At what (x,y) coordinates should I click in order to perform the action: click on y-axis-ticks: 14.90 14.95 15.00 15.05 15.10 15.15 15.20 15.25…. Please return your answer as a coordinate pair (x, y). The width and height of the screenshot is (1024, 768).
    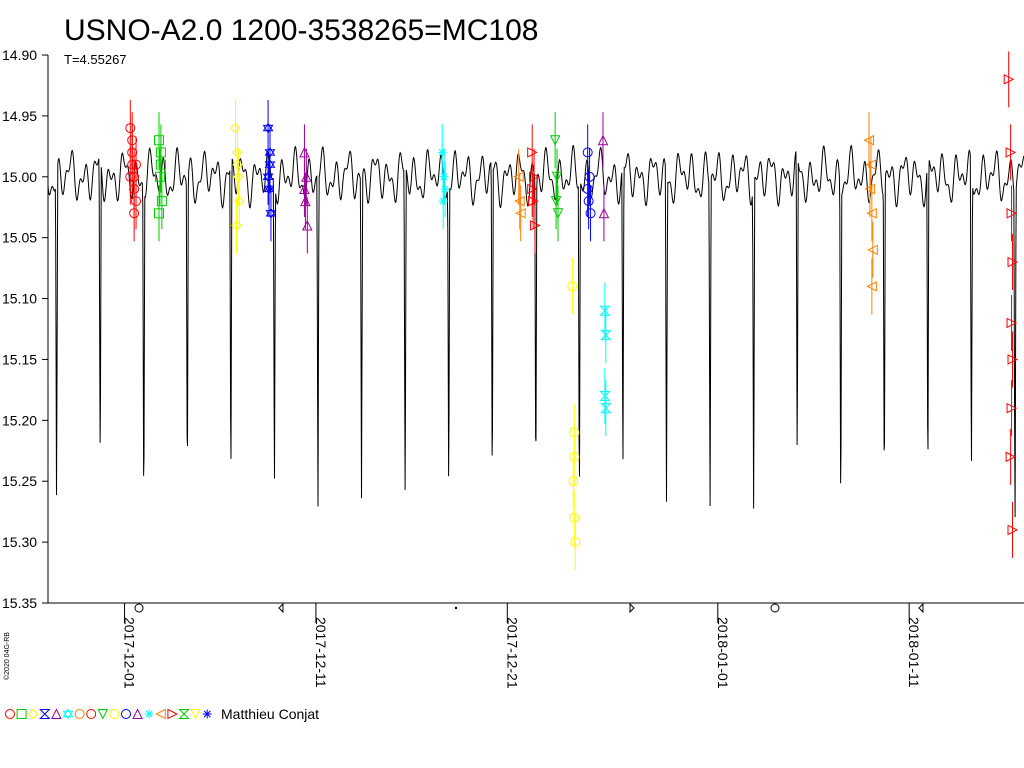
    Looking at the image, I should click on (25, 329).